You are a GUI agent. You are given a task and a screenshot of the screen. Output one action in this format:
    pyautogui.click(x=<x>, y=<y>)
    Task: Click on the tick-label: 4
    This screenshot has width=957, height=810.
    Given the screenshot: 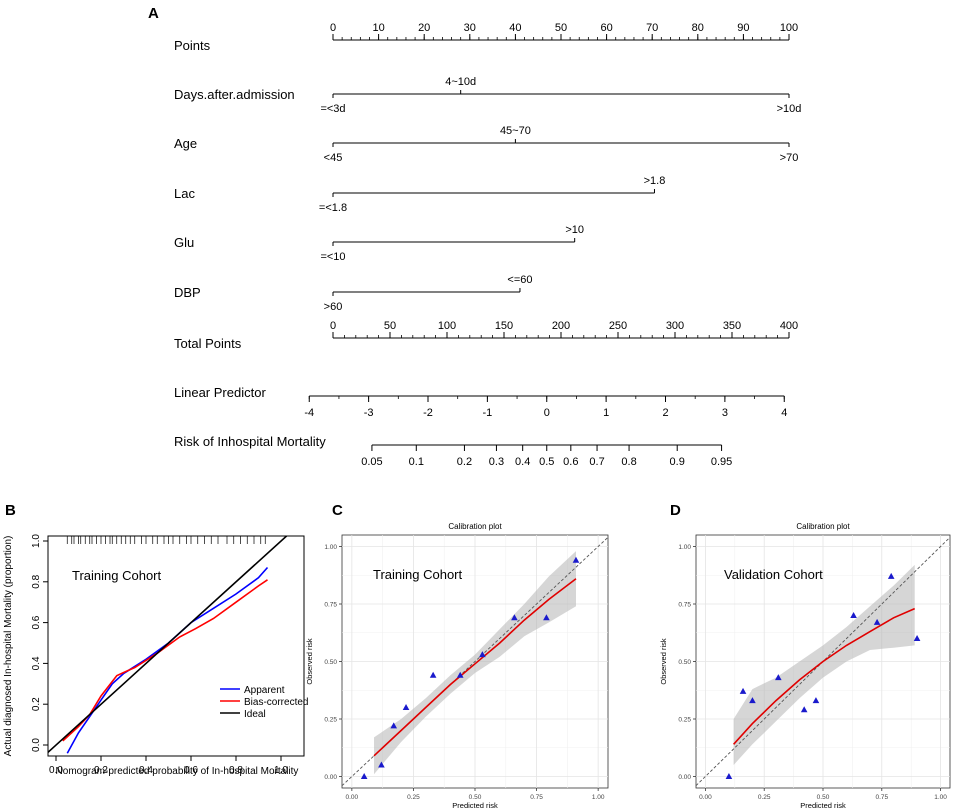 What is the action you would take?
    pyautogui.click(x=784, y=413)
    